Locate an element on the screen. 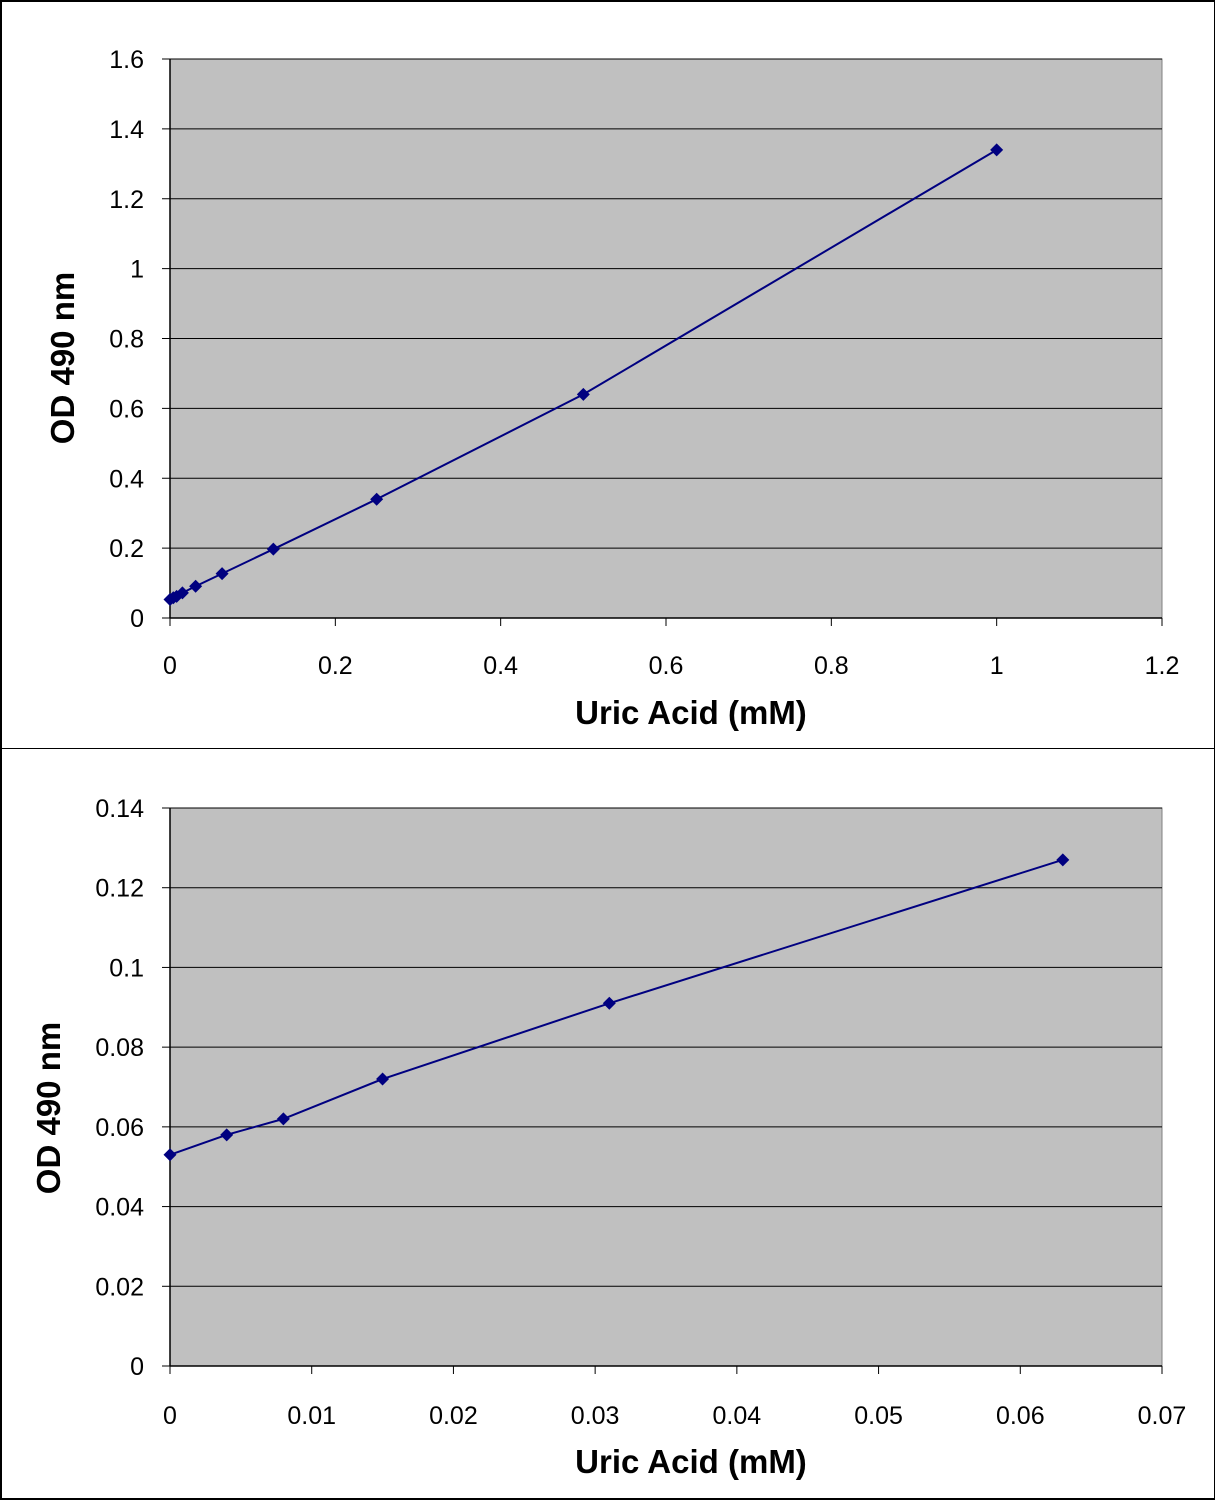 This screenshot has width=1217, height=1500. chart-2-x-tick-label: 0 is located at coordinates (170, 1416).